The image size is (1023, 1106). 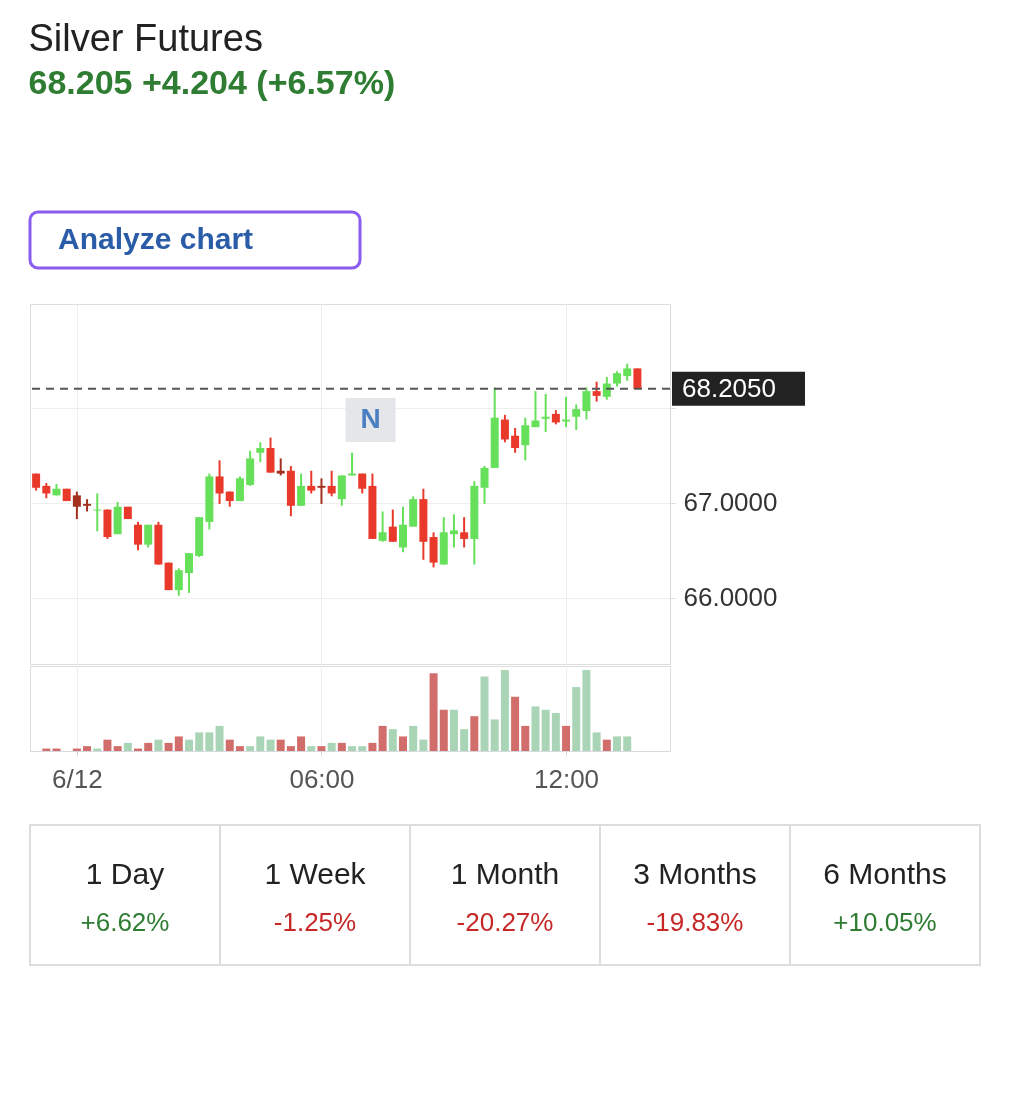 I want to click on data-label: +6.62%, so click(x=125, y=922).